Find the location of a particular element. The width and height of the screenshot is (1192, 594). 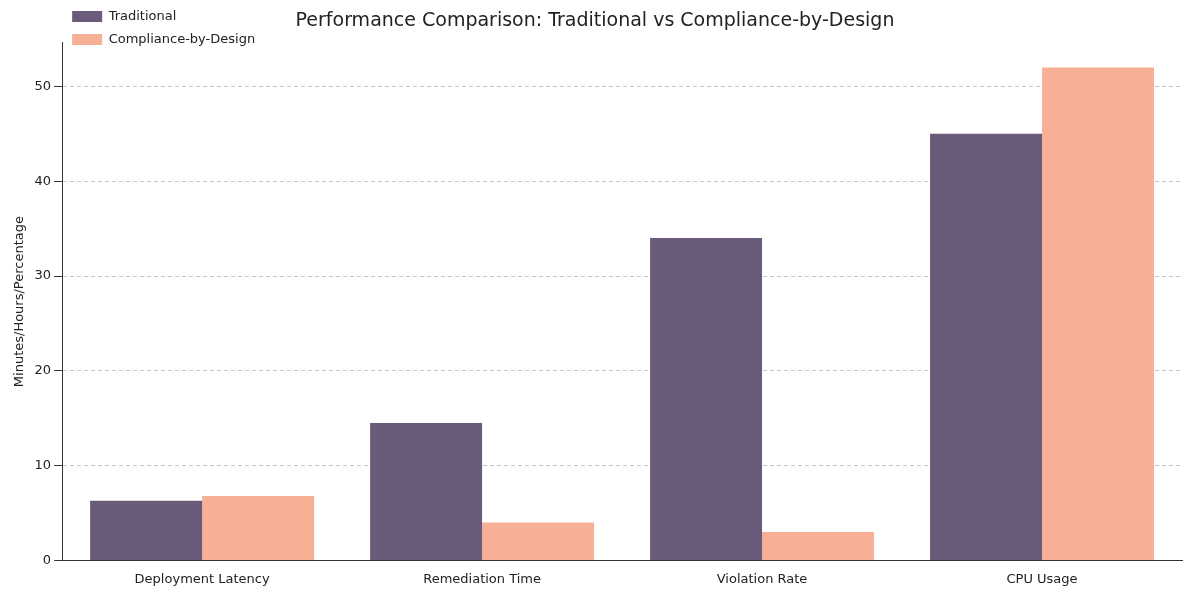

x-tick-label: Deployment Latency is located at coordinates (202, 578).